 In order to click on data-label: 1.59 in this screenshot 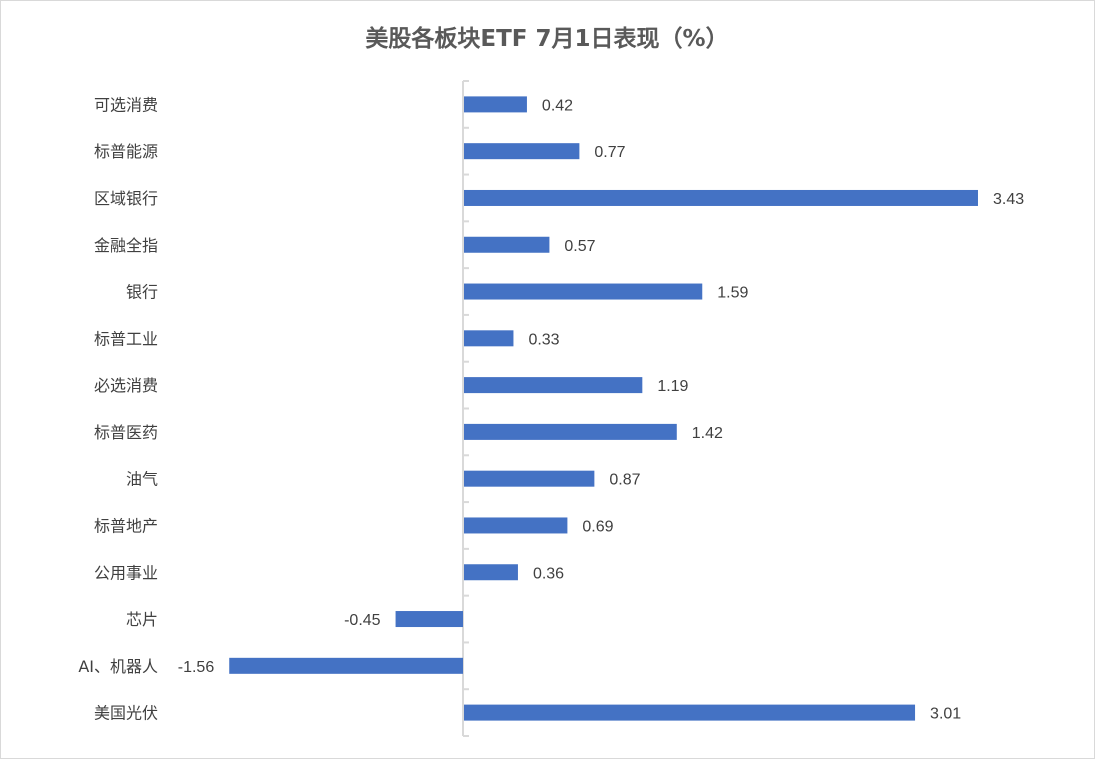, I will do `click(732, 293)`.